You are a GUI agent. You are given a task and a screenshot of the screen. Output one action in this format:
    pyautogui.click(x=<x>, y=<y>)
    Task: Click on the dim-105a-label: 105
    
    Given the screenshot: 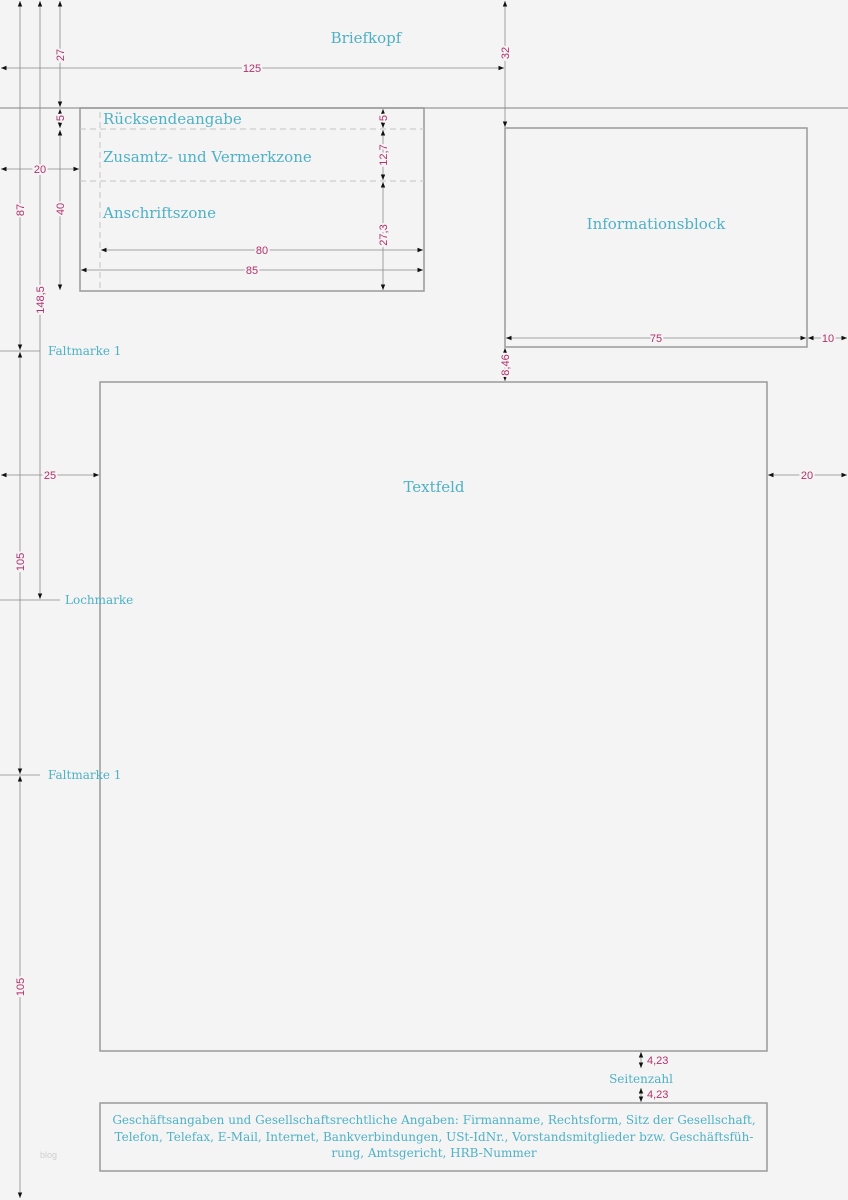 What is the action you would take?
    pyautogui.click(x=21, y=562)
    